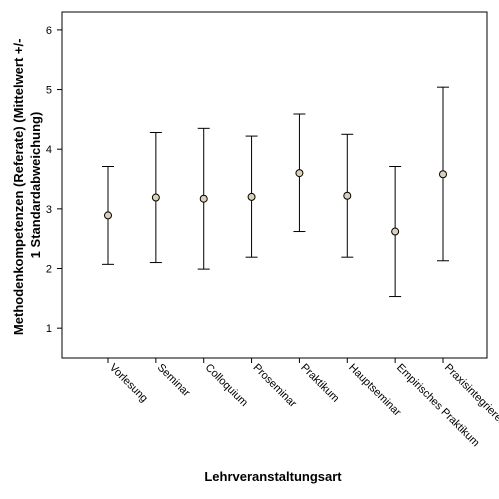 Image resolution: width=499 pixels, height=499 pixels. Describe the element at coordinates (274, 386) in the screenshot. I see `x-tick-label: Proseminar` at that location.